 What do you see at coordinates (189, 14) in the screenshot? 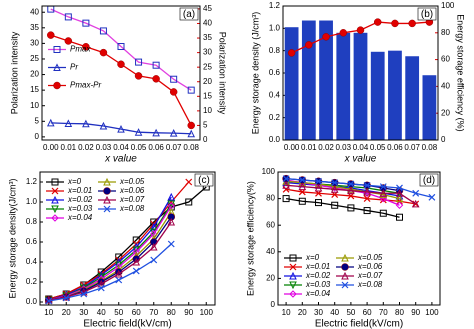
I see `panel-label-box` at bounding box center [189, 14].